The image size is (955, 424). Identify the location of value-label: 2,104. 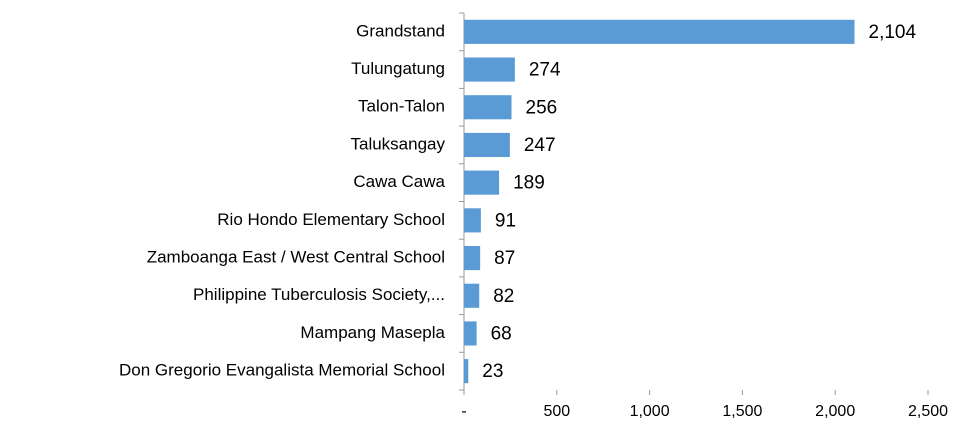
(893, 32).